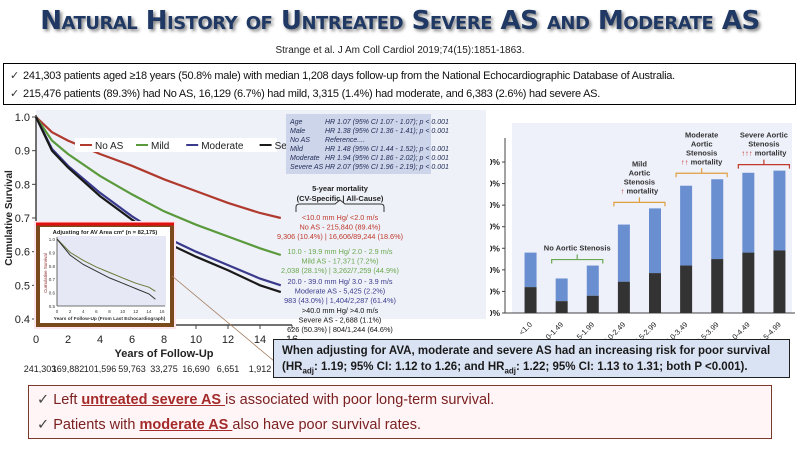 The height and width of the screenshot is (450, 800). I want to click on x-tick-label: 14, so click(260, 340).